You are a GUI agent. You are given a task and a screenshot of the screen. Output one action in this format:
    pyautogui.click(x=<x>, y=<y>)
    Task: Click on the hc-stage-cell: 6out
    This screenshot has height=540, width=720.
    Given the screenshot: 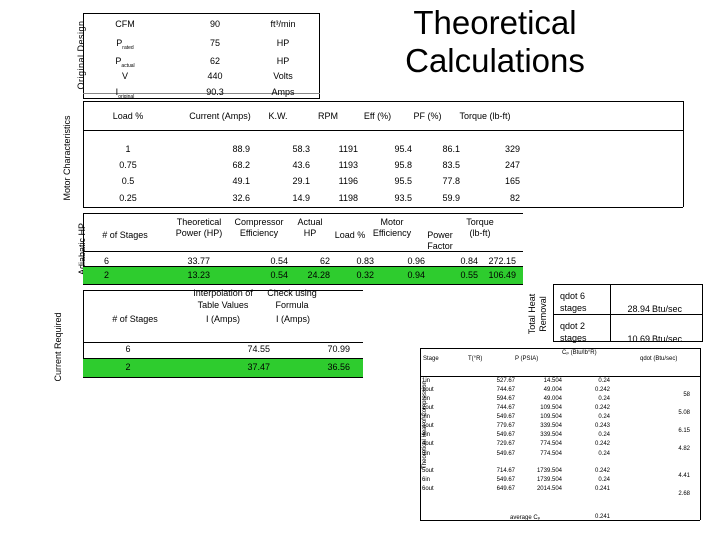 What is the action you would take?
    pyautogui.click(x=428, y=489)
    